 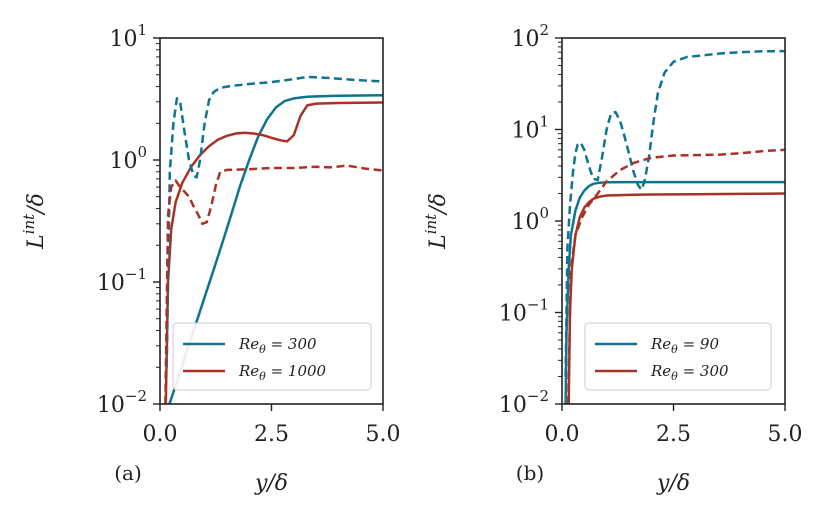 What do you see at coordinates (530, 473) in the screenshot?
I see `panel-label: (b)` at bounding box center [530, 473].